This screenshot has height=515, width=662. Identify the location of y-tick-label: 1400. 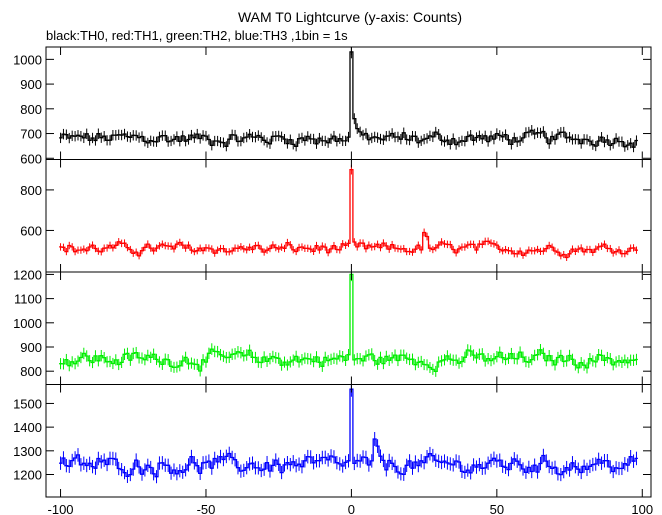
(27, 427).